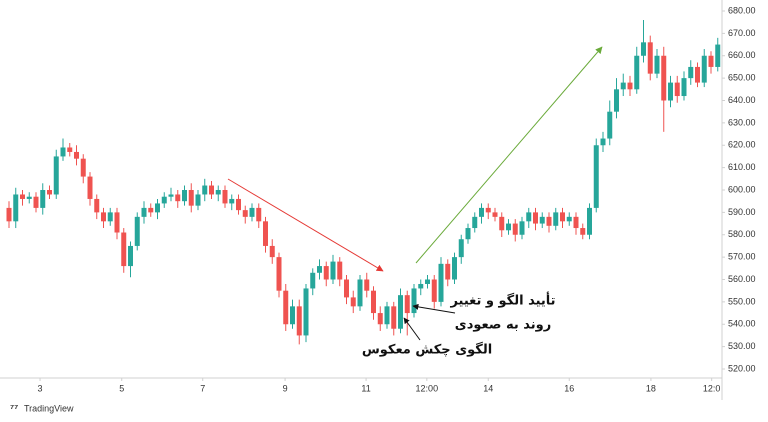 This screenshot has height=422, width=768. I want to click on y-tick-label: 590.00, so click(742, 212).